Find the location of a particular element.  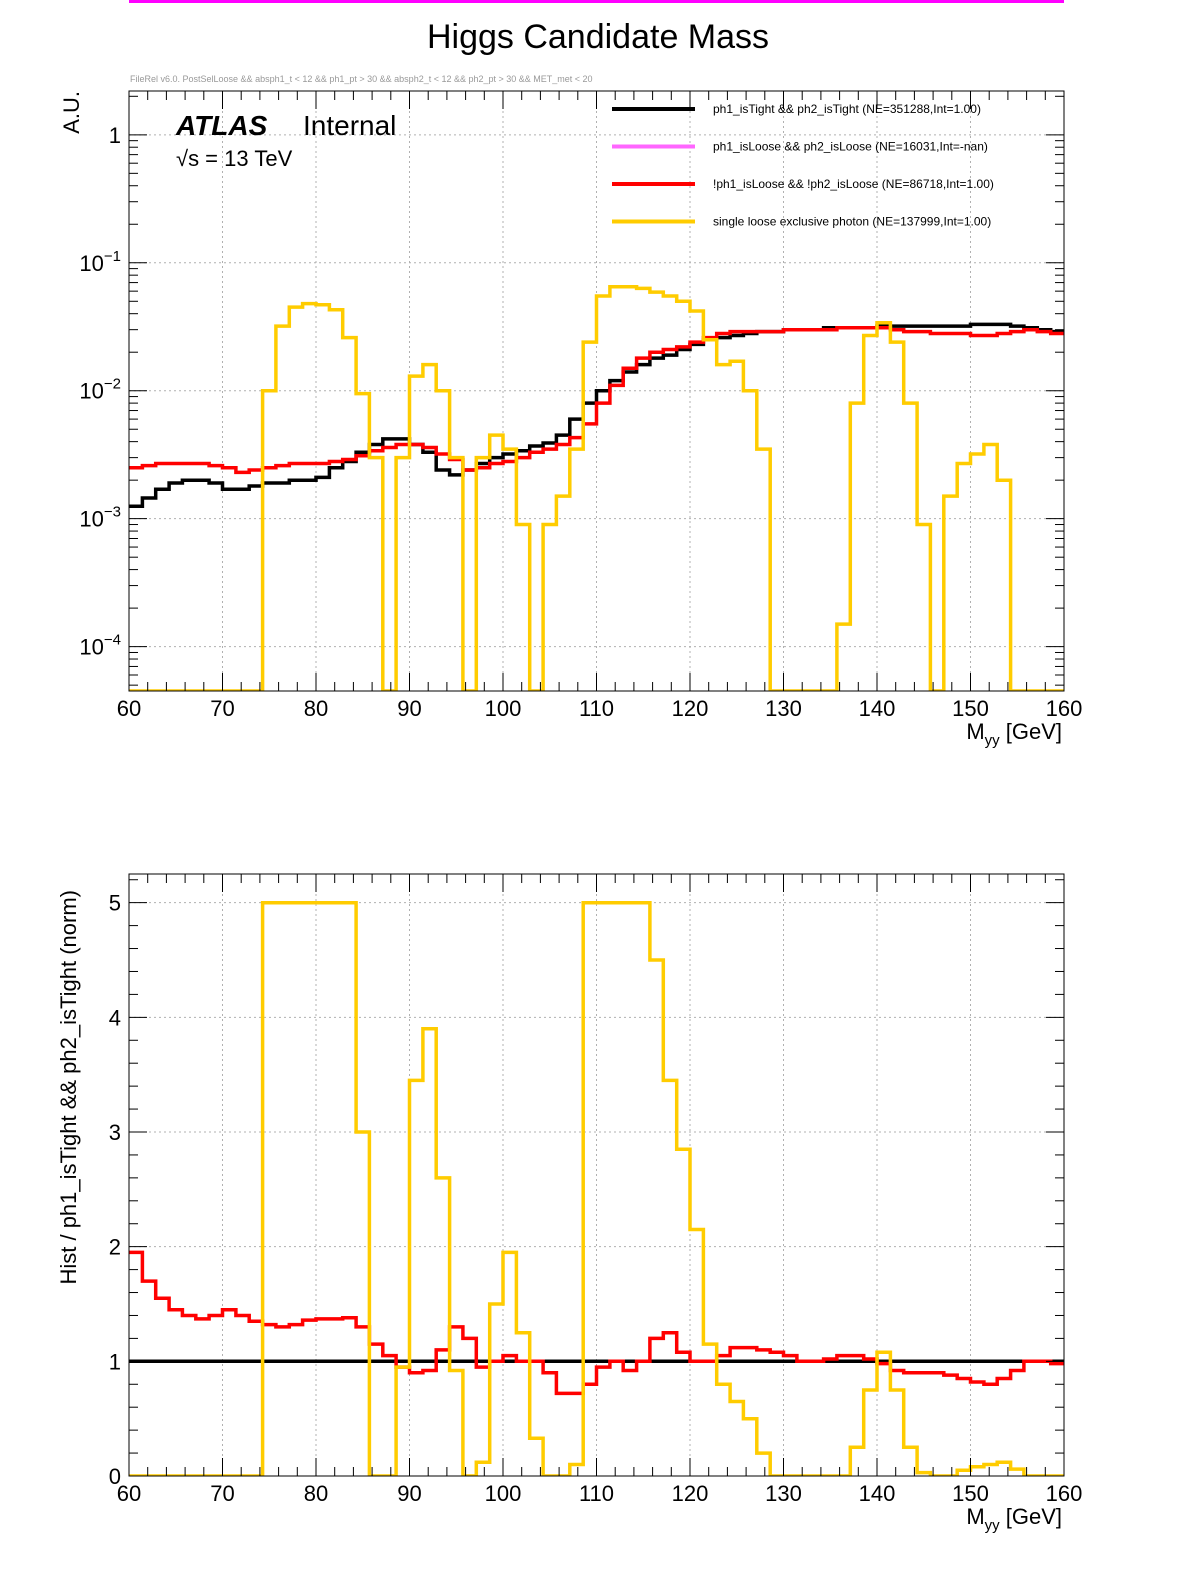

y-axis-title: A.U. is located at coordinates (71, 112).